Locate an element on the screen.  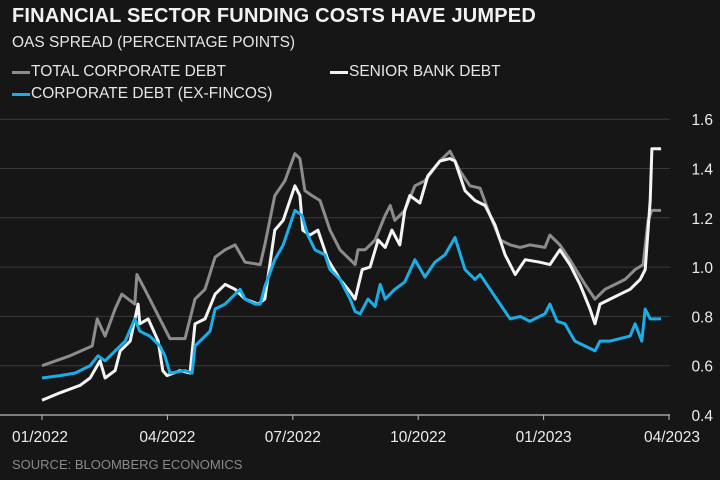
legend-label: TOTAL CORPORATE DEBT is located at coordinates (128, 71).